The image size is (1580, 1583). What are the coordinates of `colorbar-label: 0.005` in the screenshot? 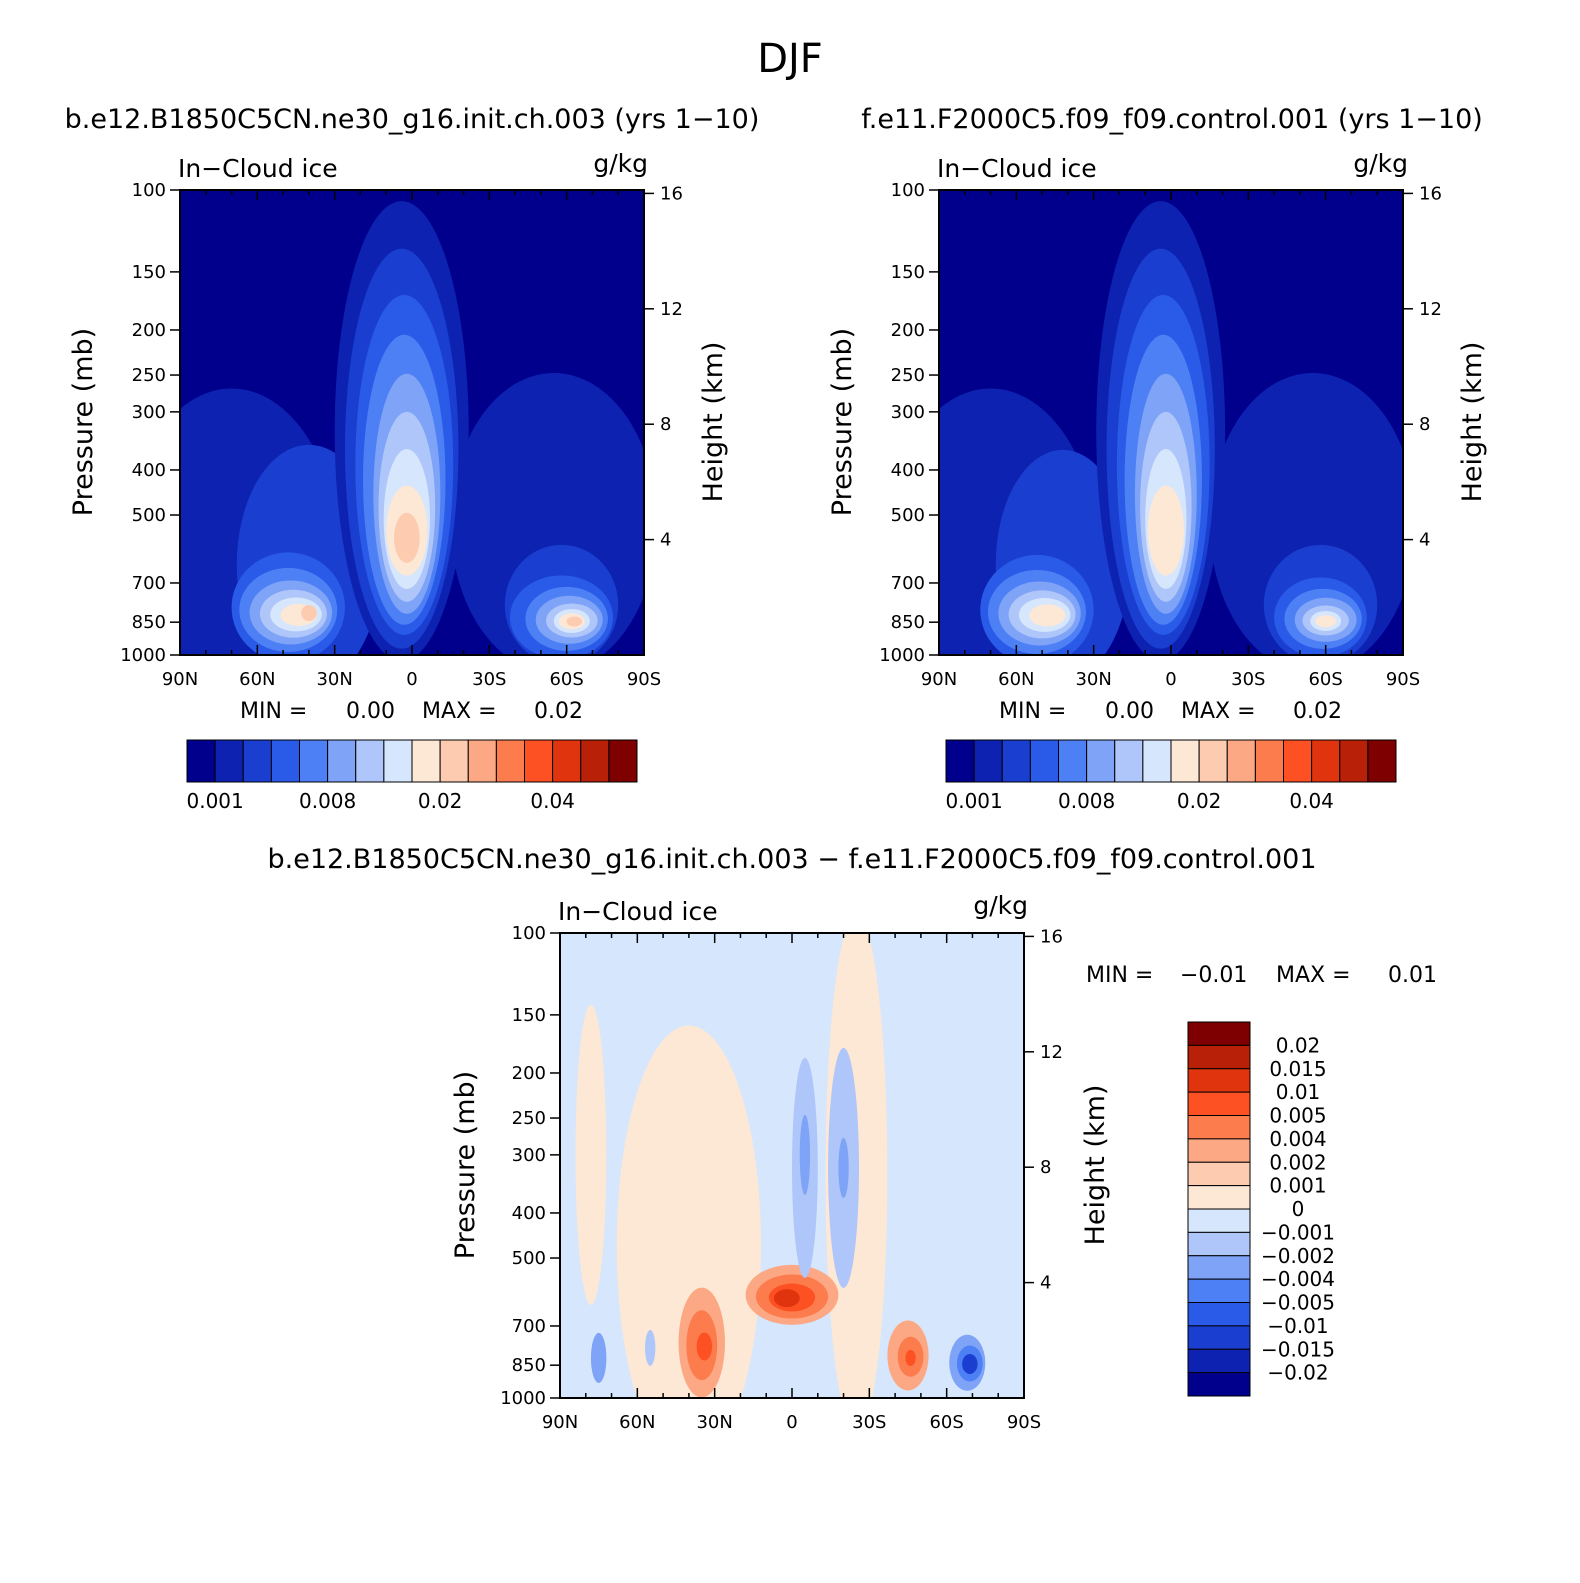 It's located at (1297, 1116).